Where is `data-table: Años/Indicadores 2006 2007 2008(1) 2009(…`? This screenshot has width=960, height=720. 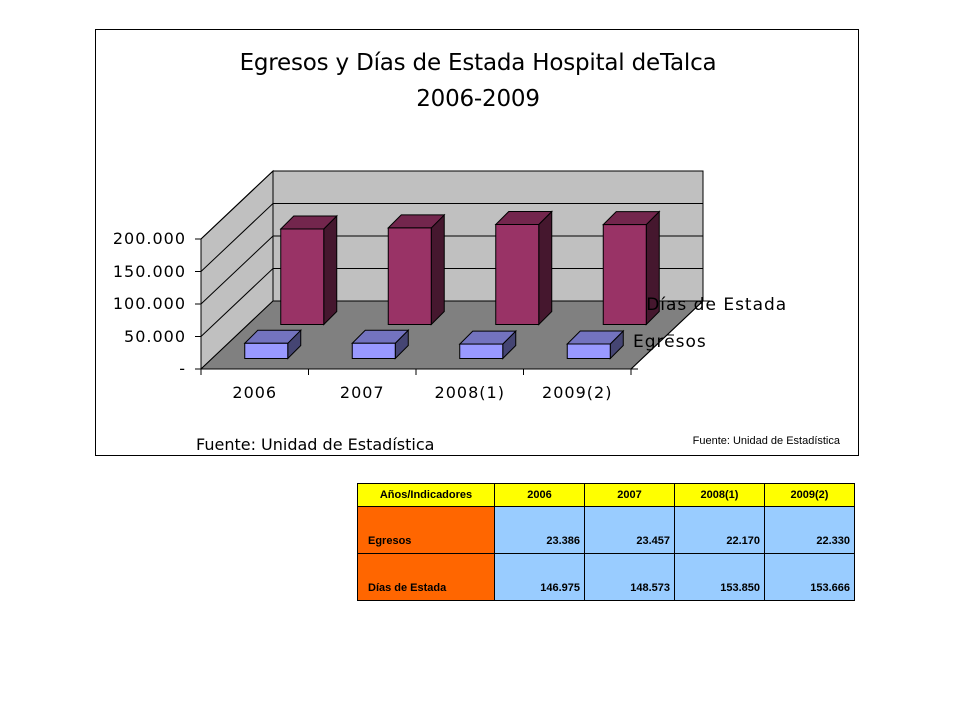 data-table: Años/Indicadores 2006 2007 2008(1) 2009(… is located at coordinates (606, 542).